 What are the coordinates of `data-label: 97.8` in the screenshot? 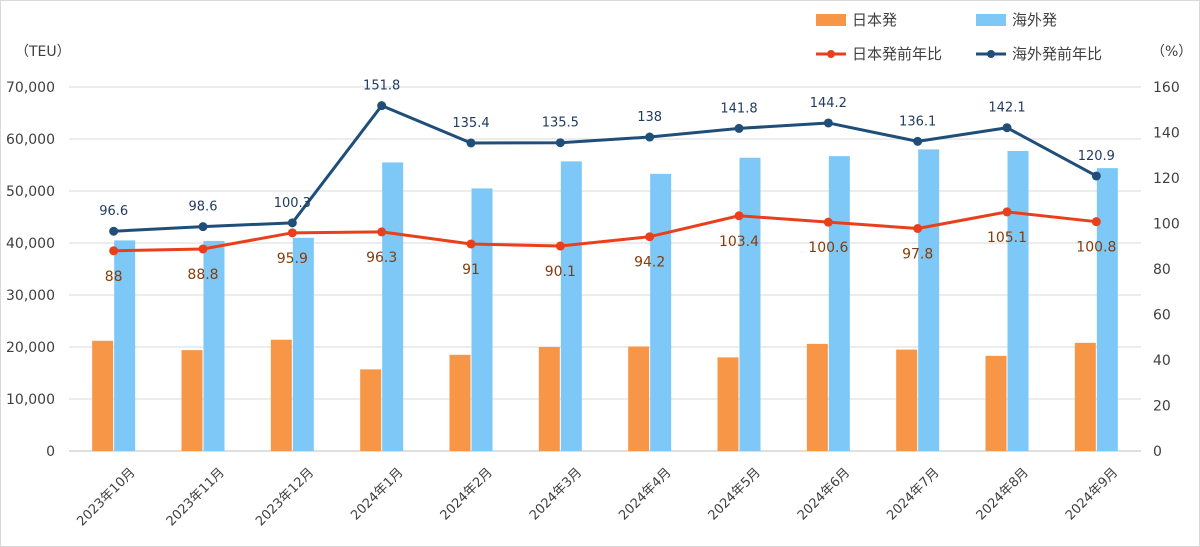 It's located at (917, 255).